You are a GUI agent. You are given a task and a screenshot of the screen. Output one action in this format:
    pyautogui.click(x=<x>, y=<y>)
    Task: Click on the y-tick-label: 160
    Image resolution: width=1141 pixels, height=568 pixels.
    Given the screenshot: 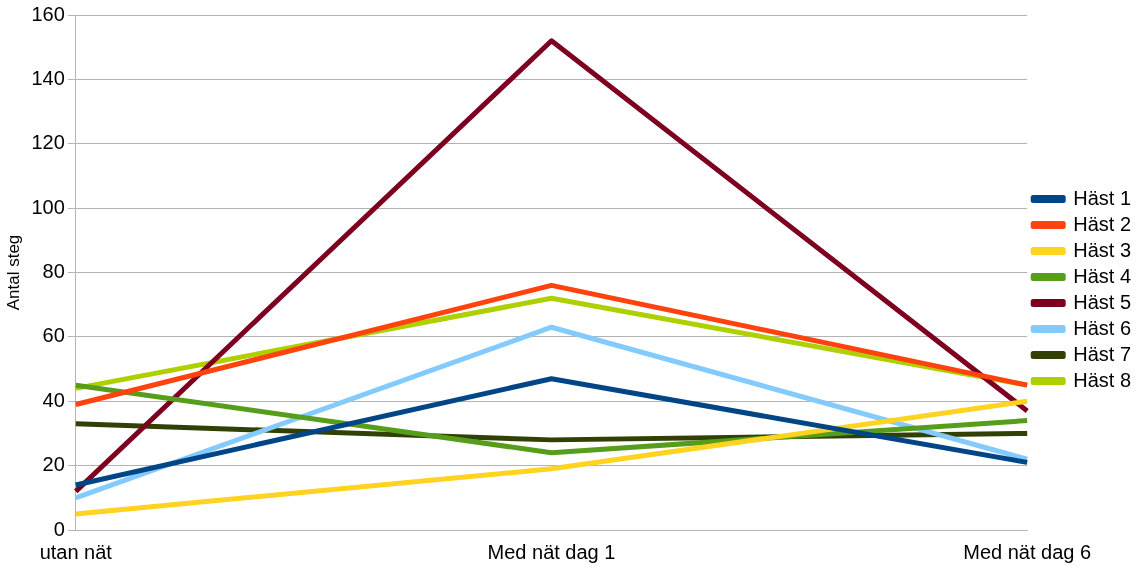 What is the action you would take?
    pyautogui.click(x=48, y=13)
    